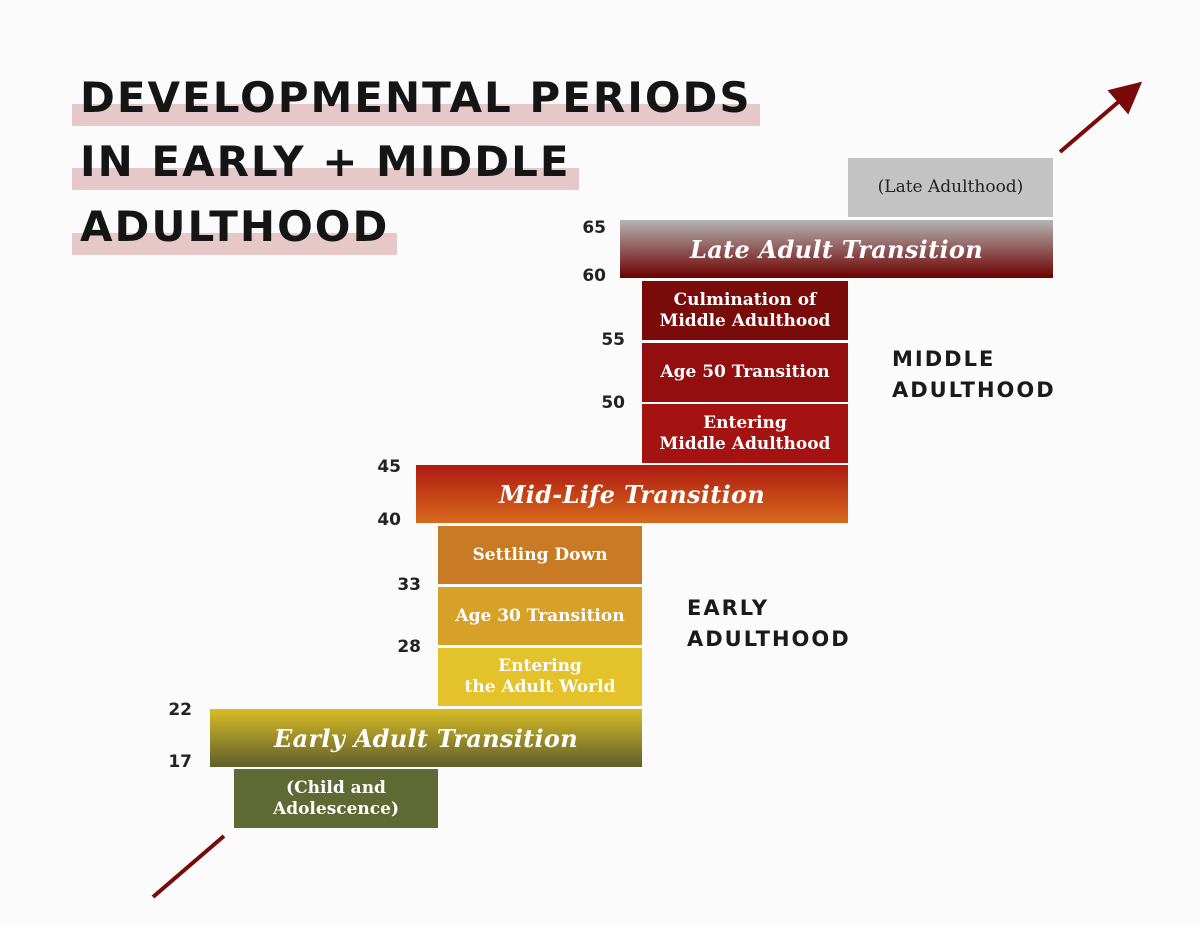 The width and height of the screenshot is (1200, 927). Describe the element at coordinates (180, 762) in the screenshot. I see `age-17: 17` at that location.